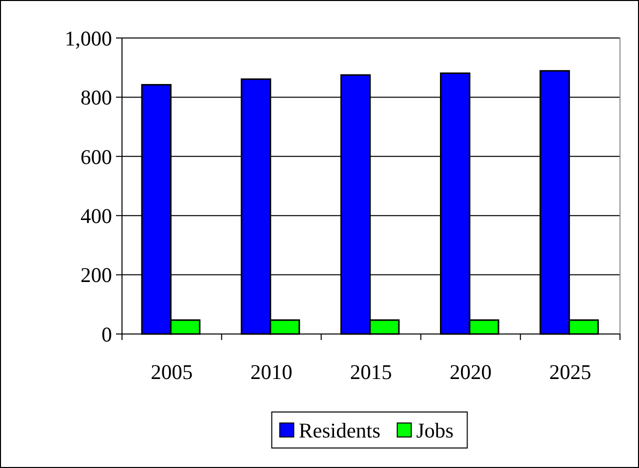  Describe the element at coordinates (471, 372) in the screenshot. I see `x-tick-label: 2020` at that location.